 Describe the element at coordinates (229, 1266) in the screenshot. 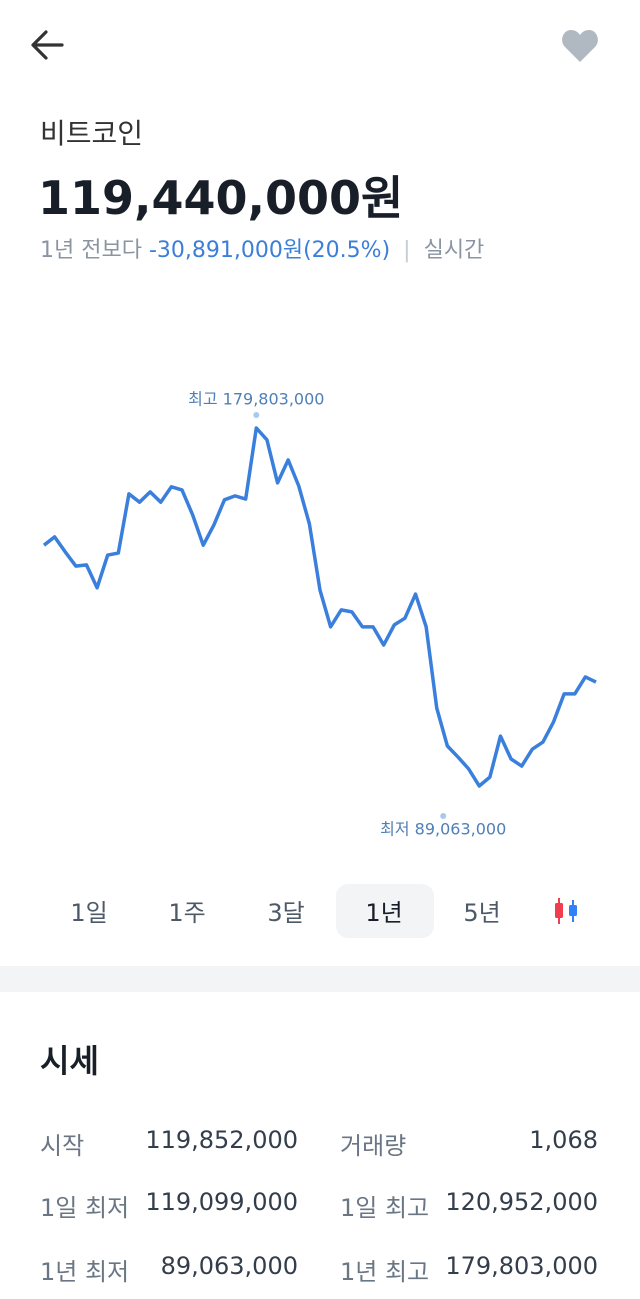

I see `stat-value: 89,063,000` at that location.